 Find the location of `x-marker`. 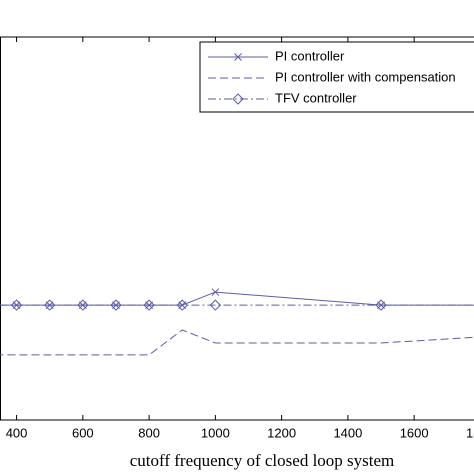

x-marker is located at coordinates (215, 292).